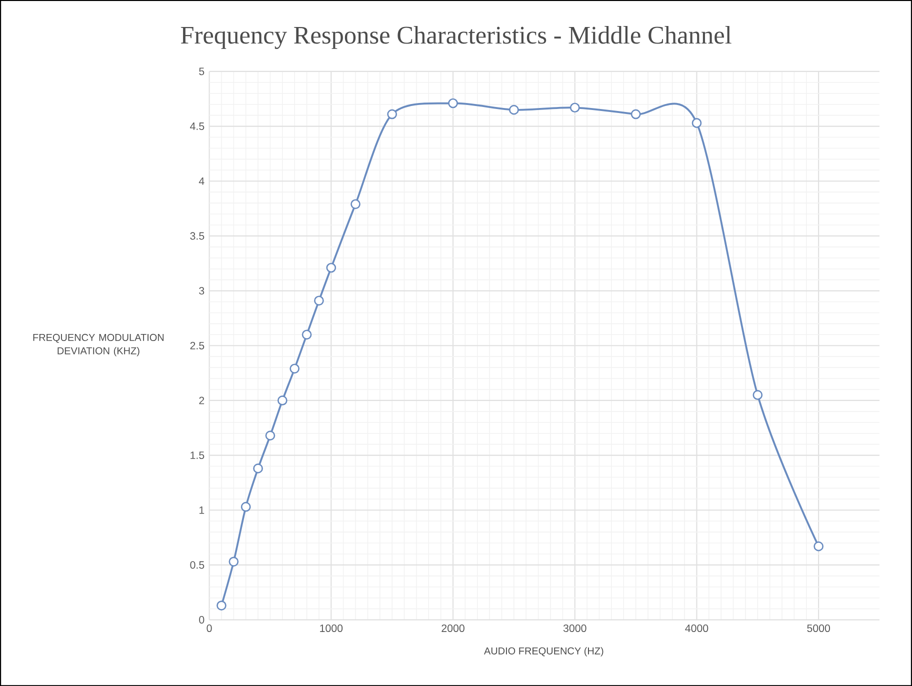 This screenshot has width=912, height=686. What do you see at coordinates (201, 181) in the screenshot?
I see `y-tick-label: 4` at bounding box center [201, 181].